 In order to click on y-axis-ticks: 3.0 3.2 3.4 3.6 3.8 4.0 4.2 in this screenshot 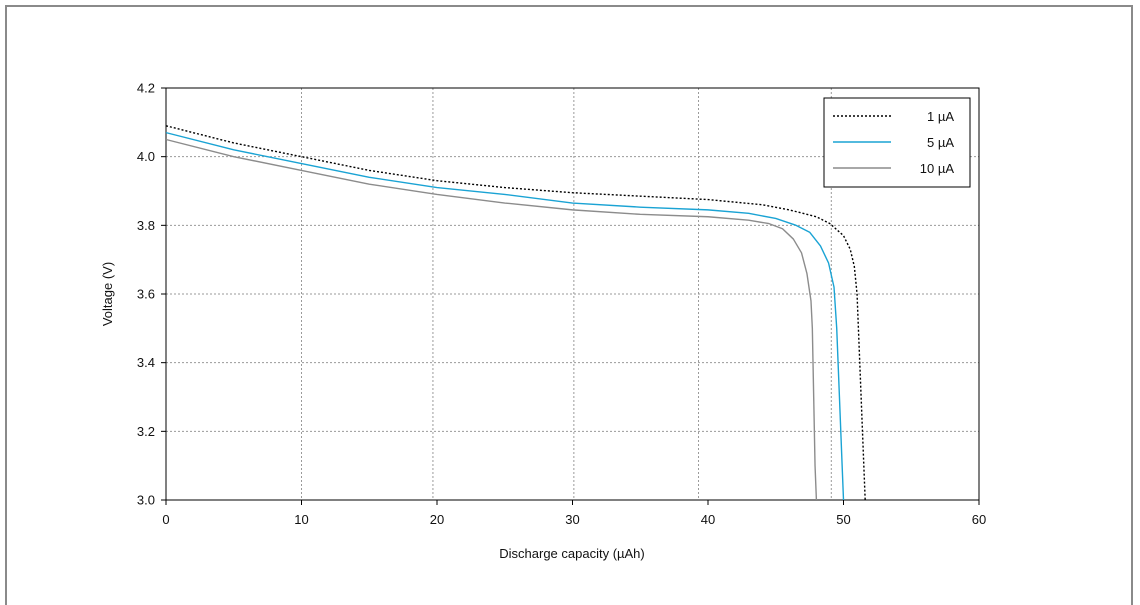, I will do `click(151, 294)`.